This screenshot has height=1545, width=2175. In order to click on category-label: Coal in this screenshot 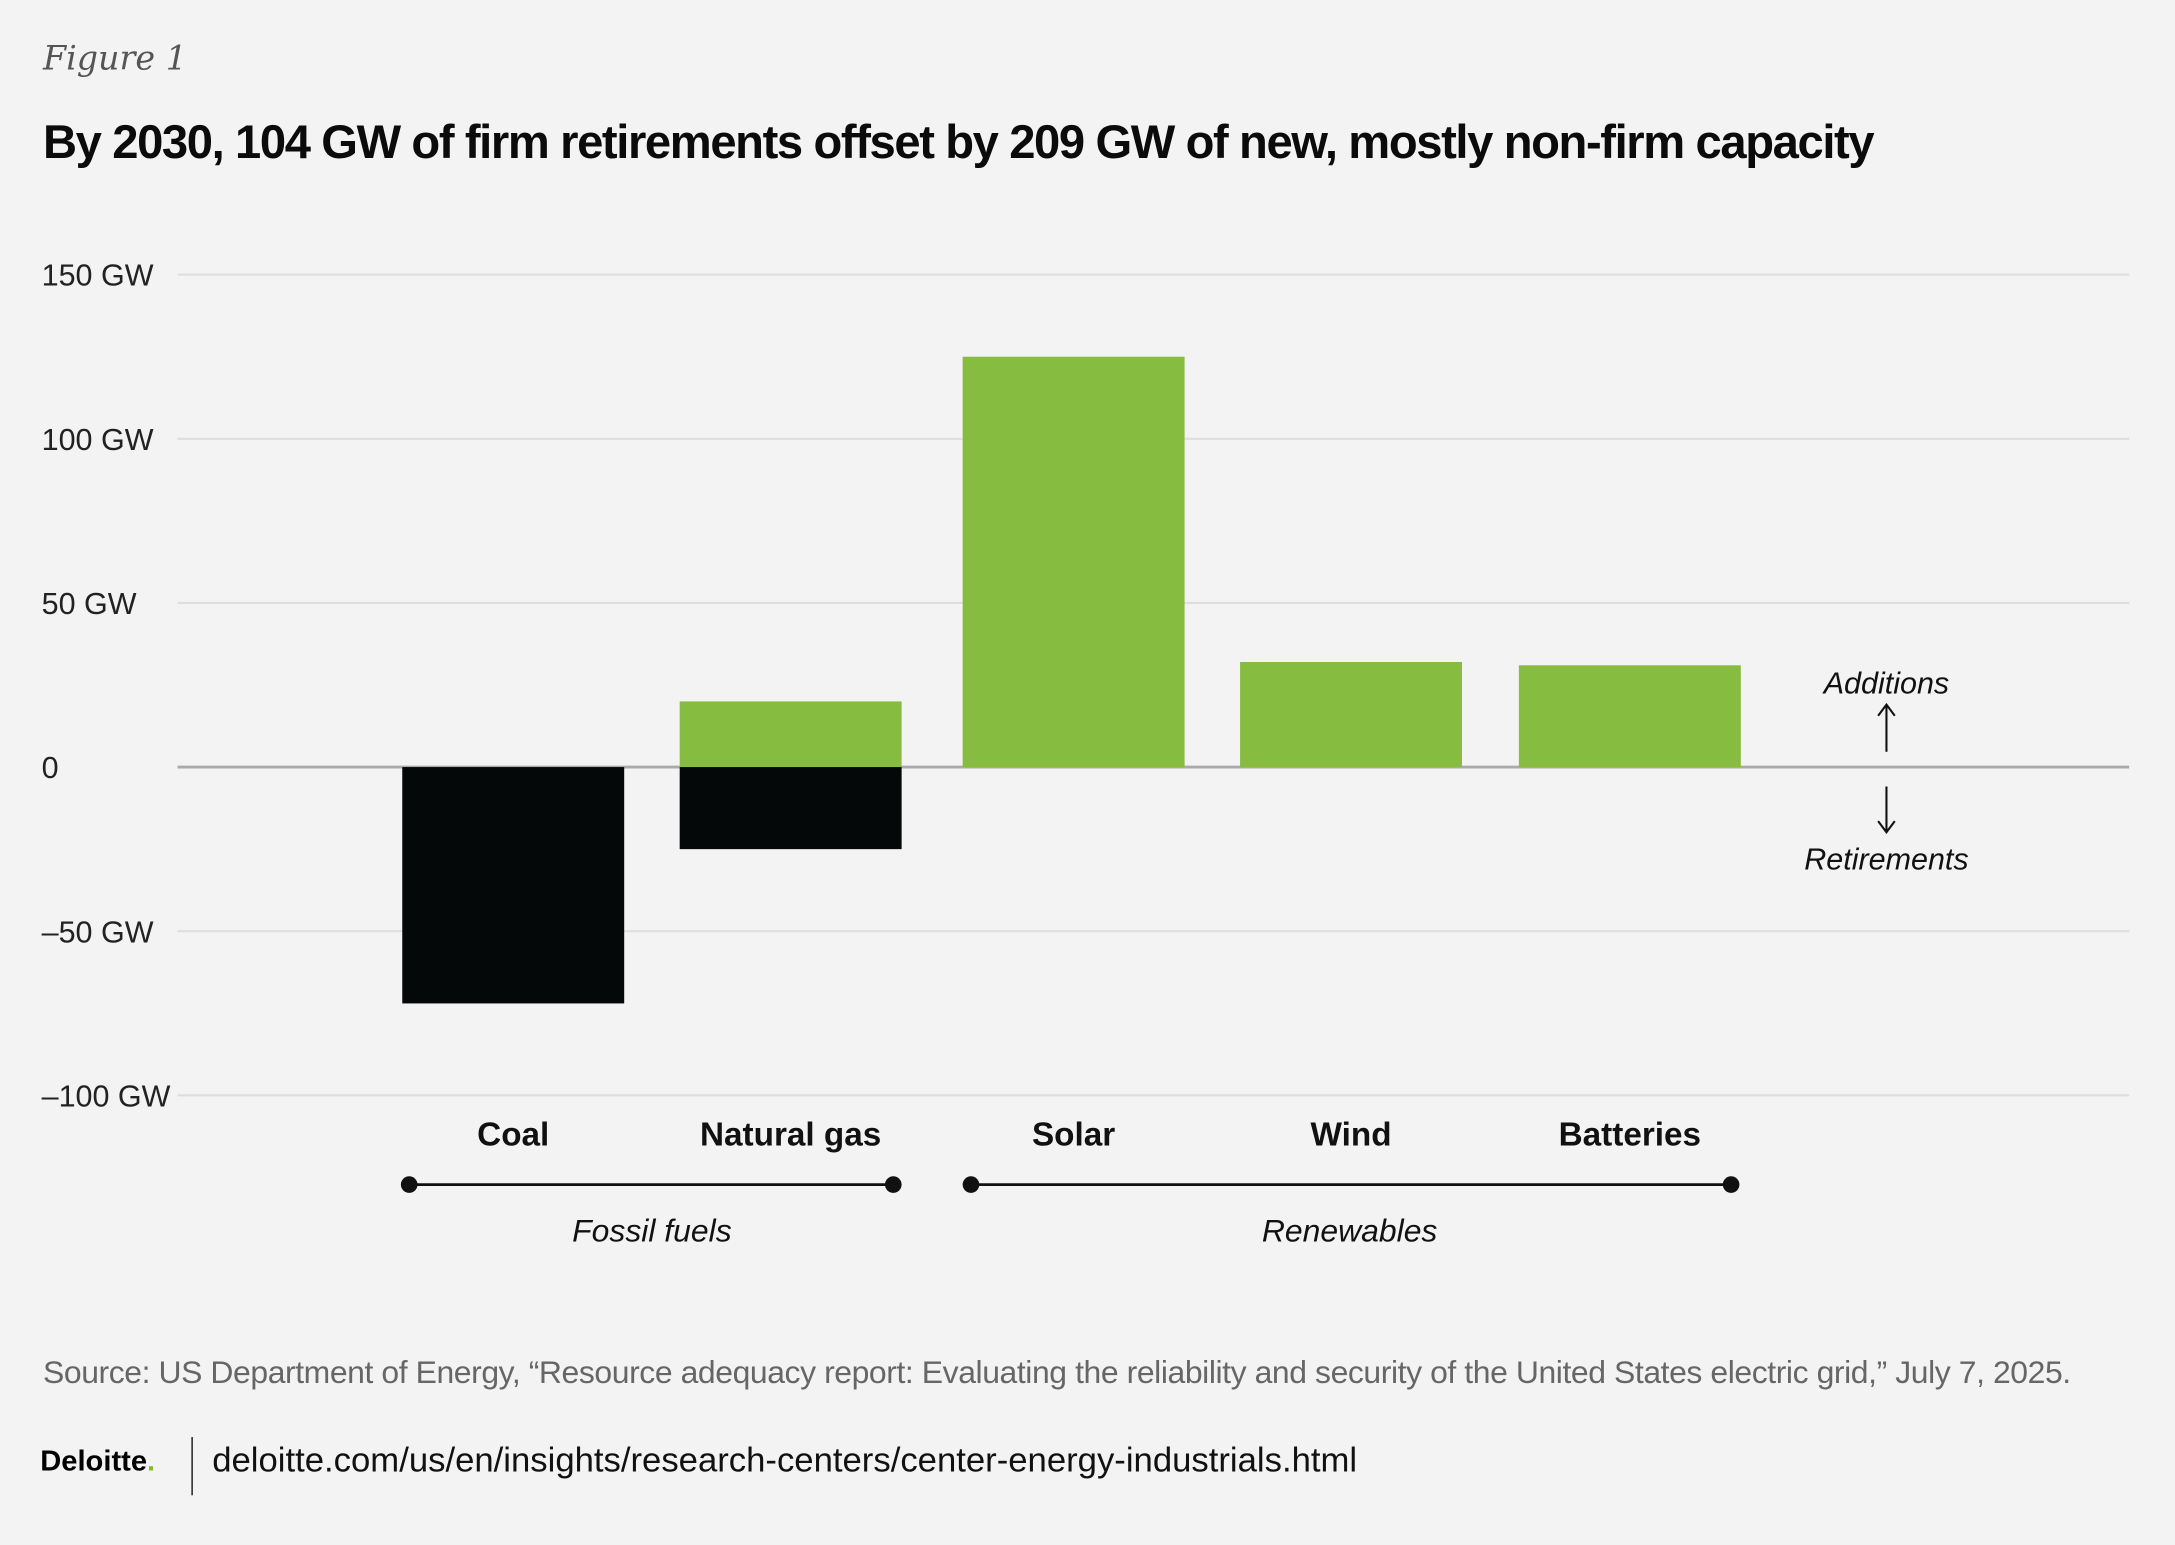, I will do `click(513, 1135)`.